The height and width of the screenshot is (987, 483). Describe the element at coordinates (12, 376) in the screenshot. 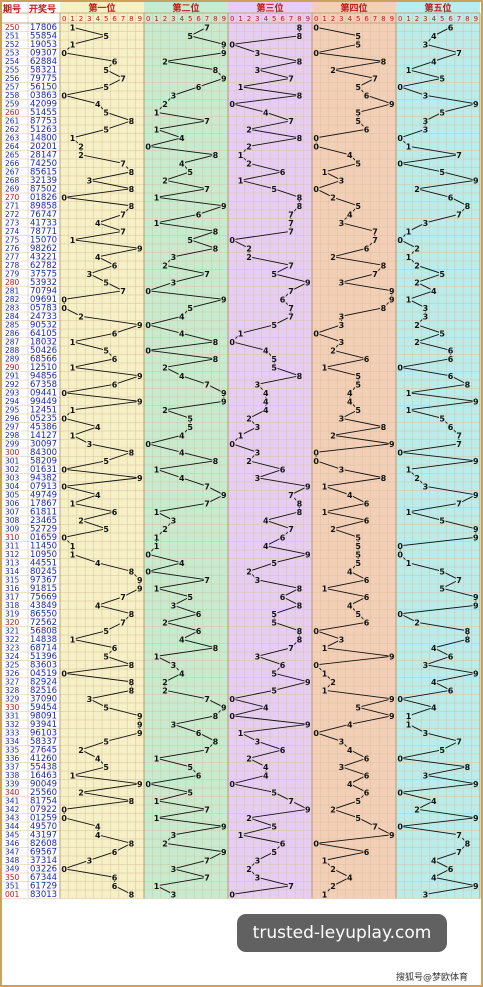

I see `issue-number: 291` at that location.